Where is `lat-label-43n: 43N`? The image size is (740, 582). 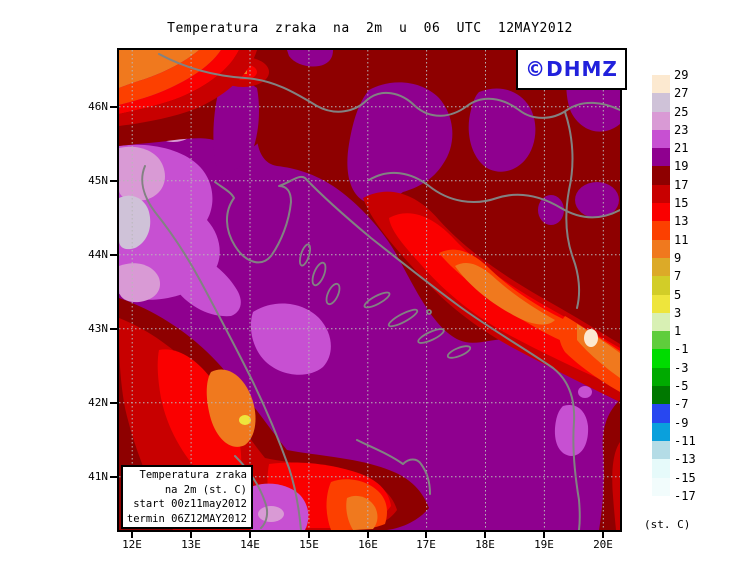 lat-label-43n: 43N is located at coordinates (98, 328).